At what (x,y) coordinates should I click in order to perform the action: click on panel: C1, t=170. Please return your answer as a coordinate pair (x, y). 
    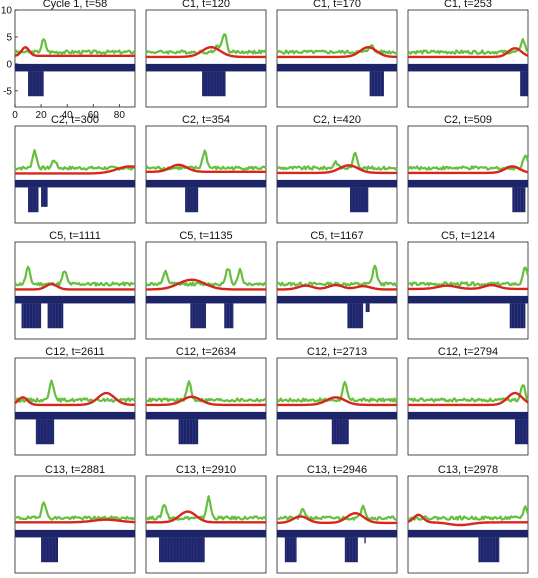
    Looking at the image, I should click on (337, 54).